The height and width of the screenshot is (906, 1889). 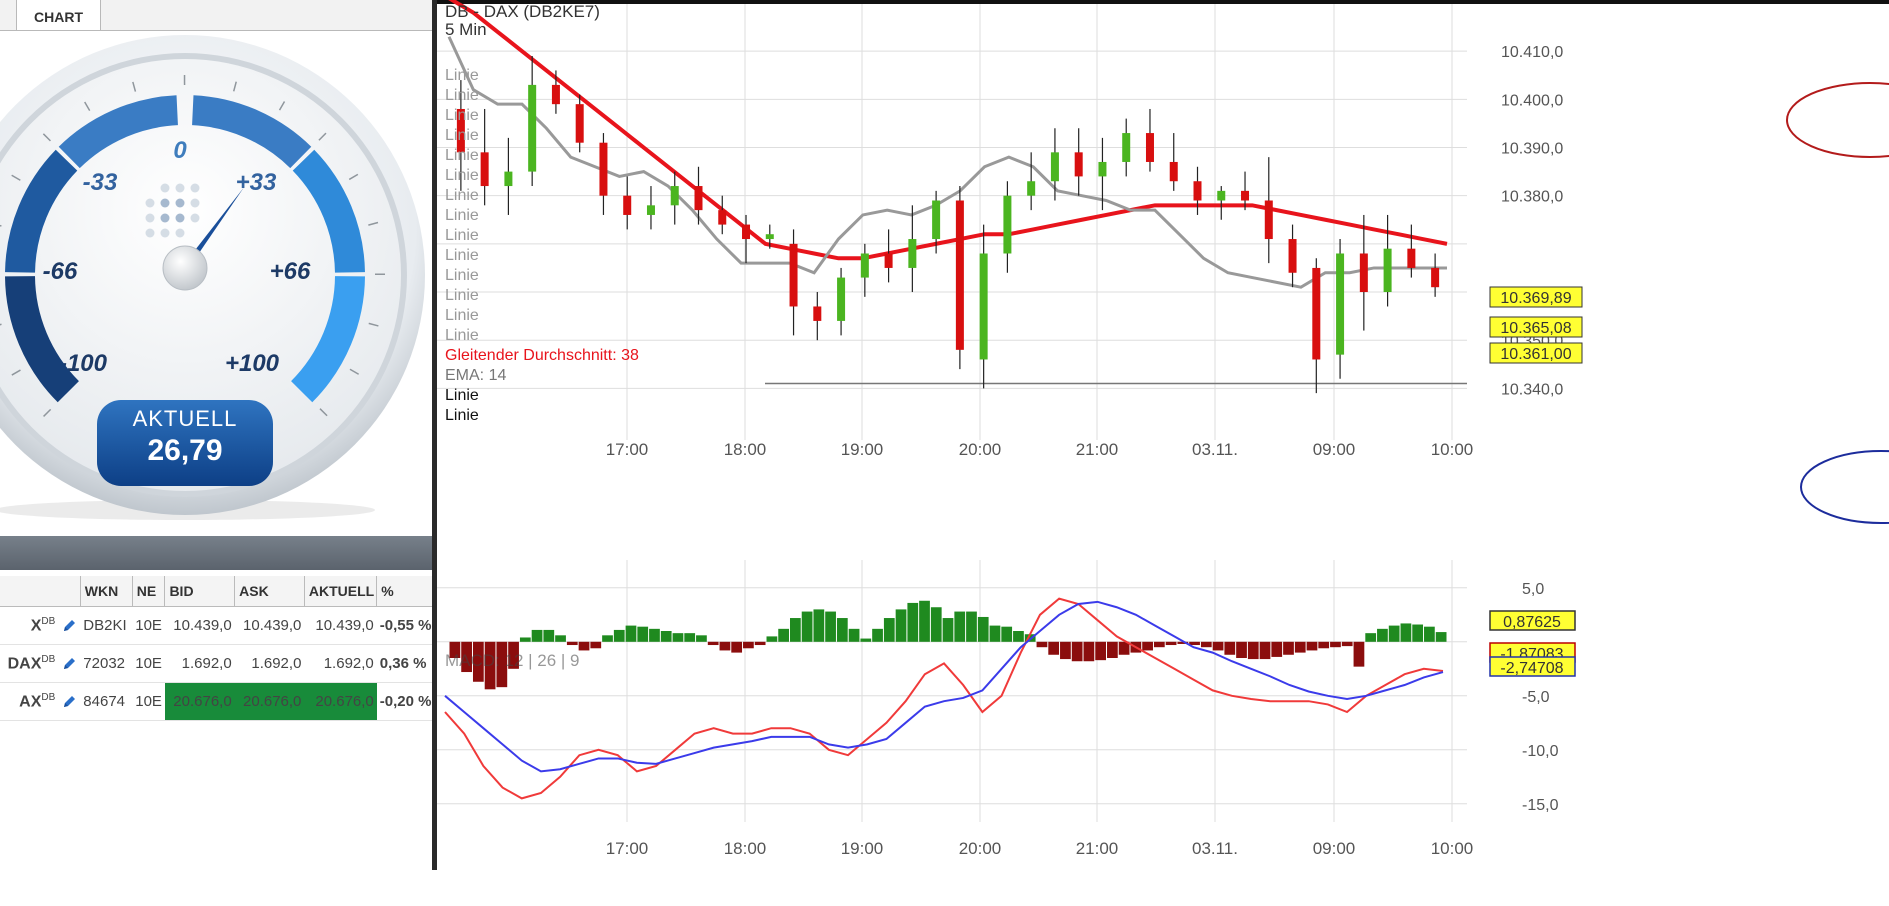 I want to click on price-badges: 10.369,89 10.365,08 10.361,00, so click(x=1536, y=325).